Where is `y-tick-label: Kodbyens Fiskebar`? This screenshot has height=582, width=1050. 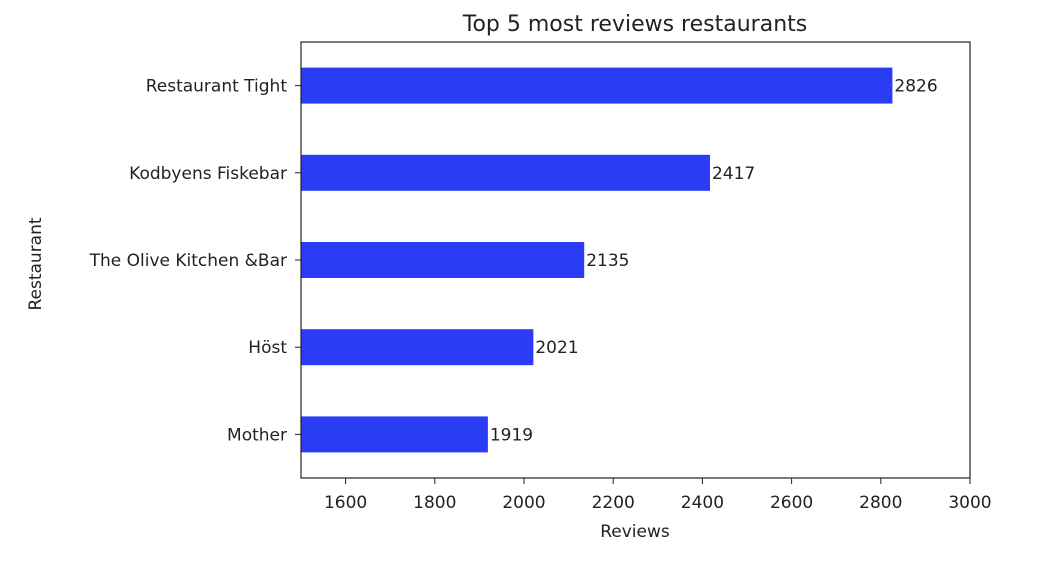 y-tick-label: Kodbyens Fiskebar is located at coordinates (208, 174).